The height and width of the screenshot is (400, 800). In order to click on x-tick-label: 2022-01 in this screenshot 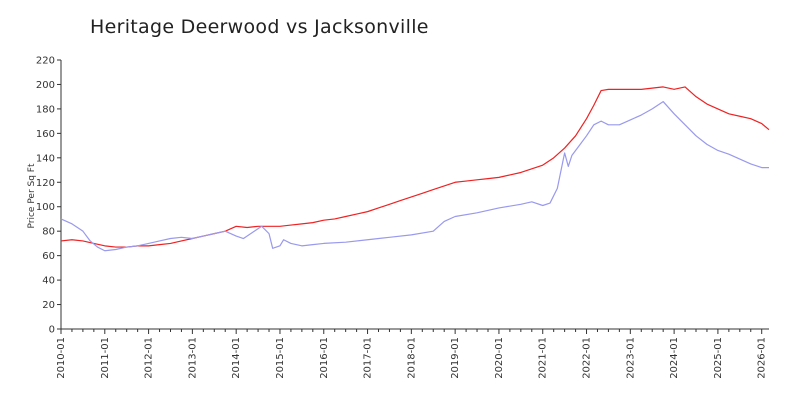, I will do `click(587, 358)`.